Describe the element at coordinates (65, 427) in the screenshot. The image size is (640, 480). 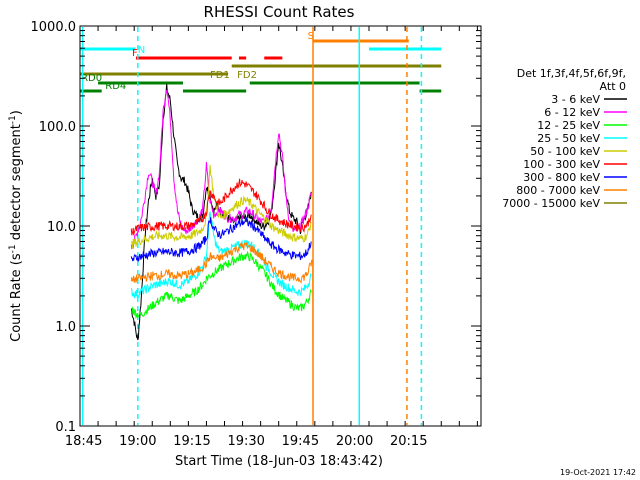
I see `y-tick-label: 0.1` at that location.